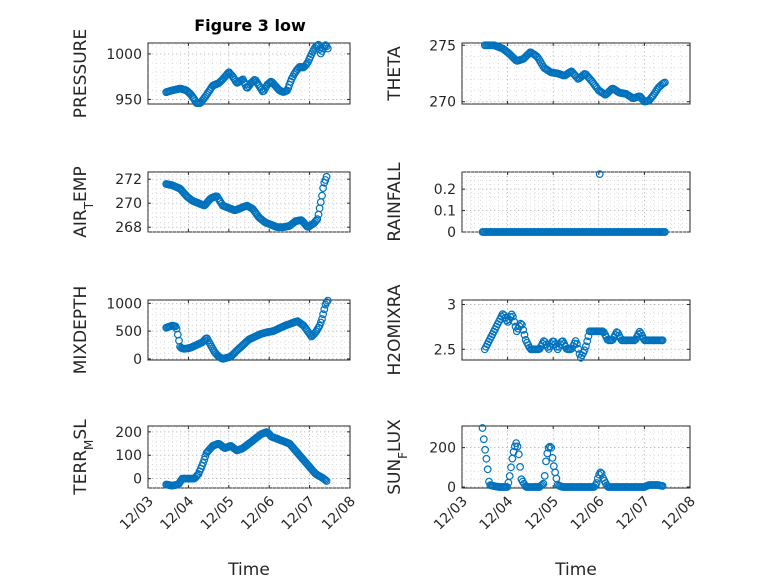 This screenshot has width=778, height=583. I want to click on y-axis-label: TERRMSL, so click(83, 457).